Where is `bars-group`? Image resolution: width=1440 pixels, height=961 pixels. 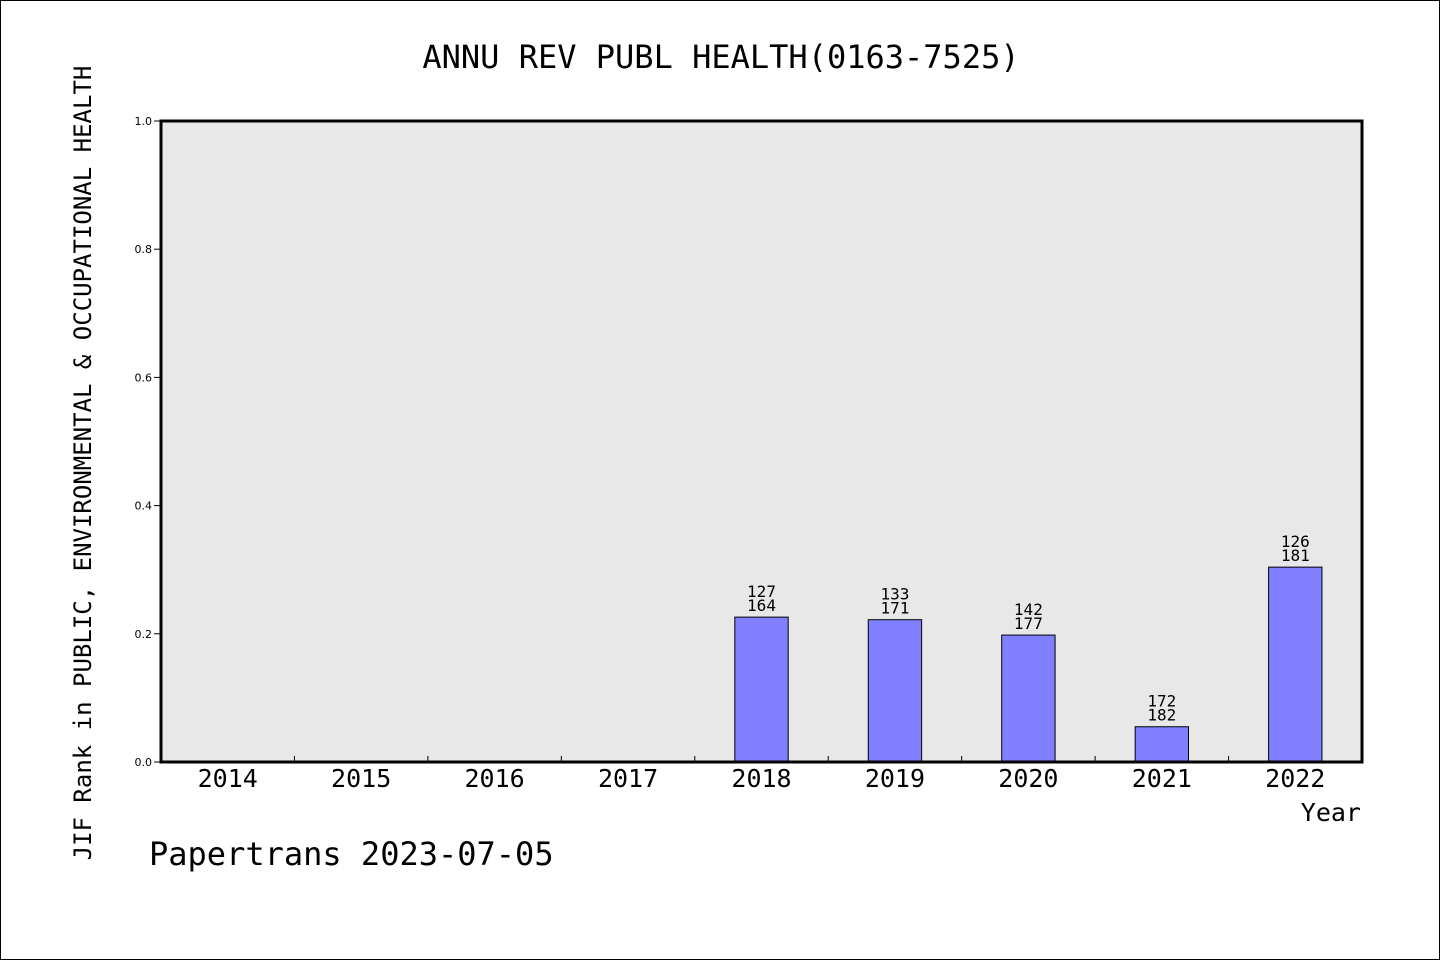 bars-group is located at coordinates (1028, 664).